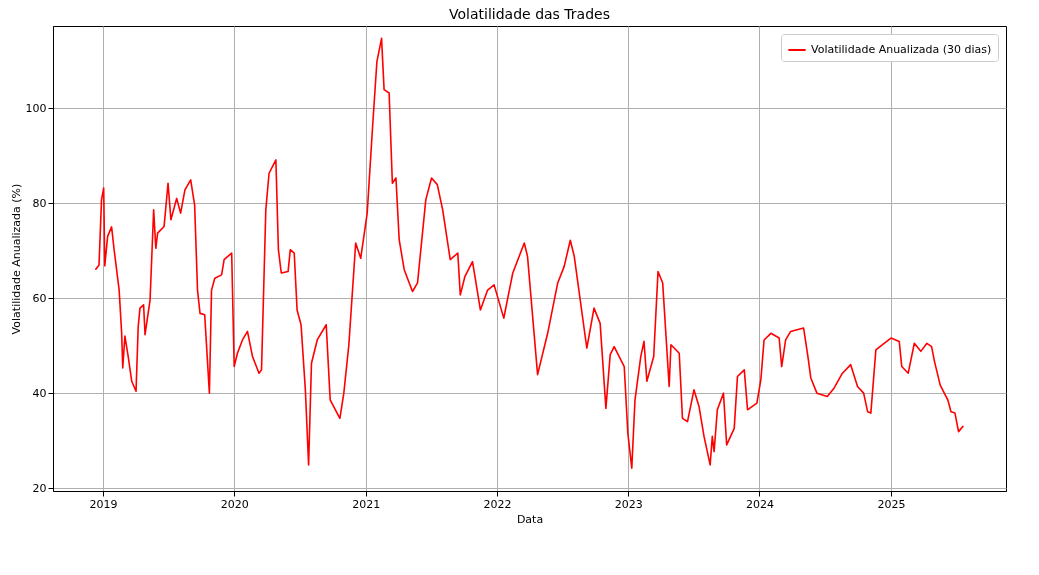 The image size is (1039, 575). What do you see at coordinates (628, 504) in the screenshot?
I see `x-tick-label: 2023` at bounding box center [628, 504].